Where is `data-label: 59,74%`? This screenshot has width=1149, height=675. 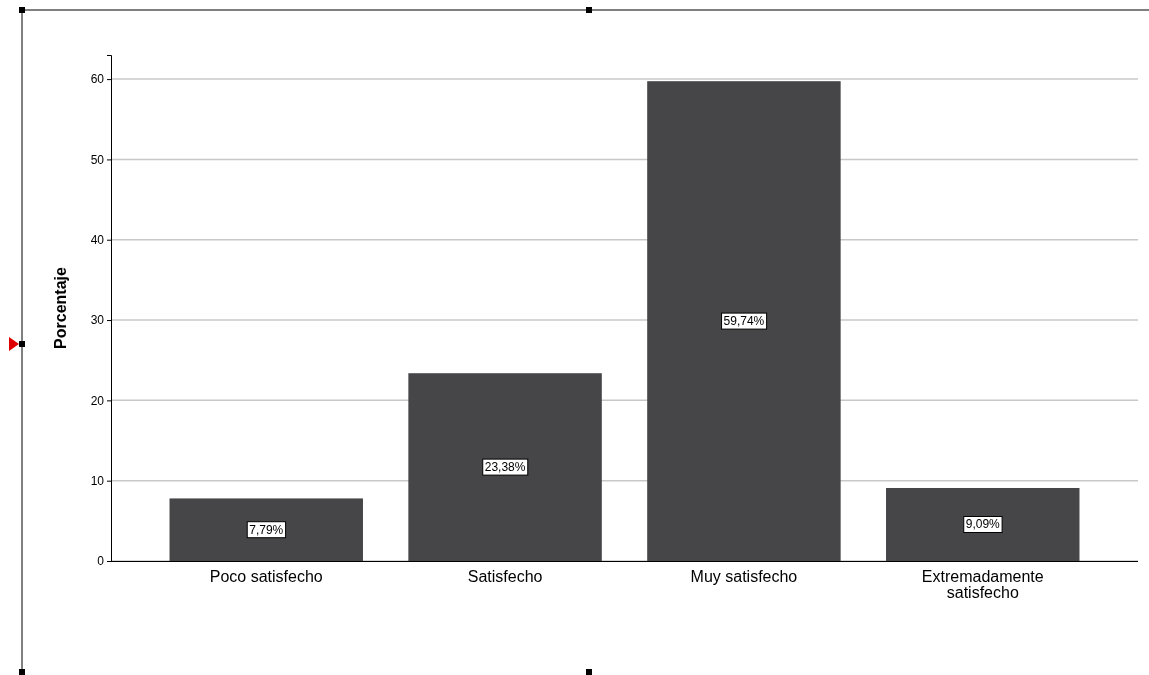
data-label: 59,74% is located at coordinates (744, 321).